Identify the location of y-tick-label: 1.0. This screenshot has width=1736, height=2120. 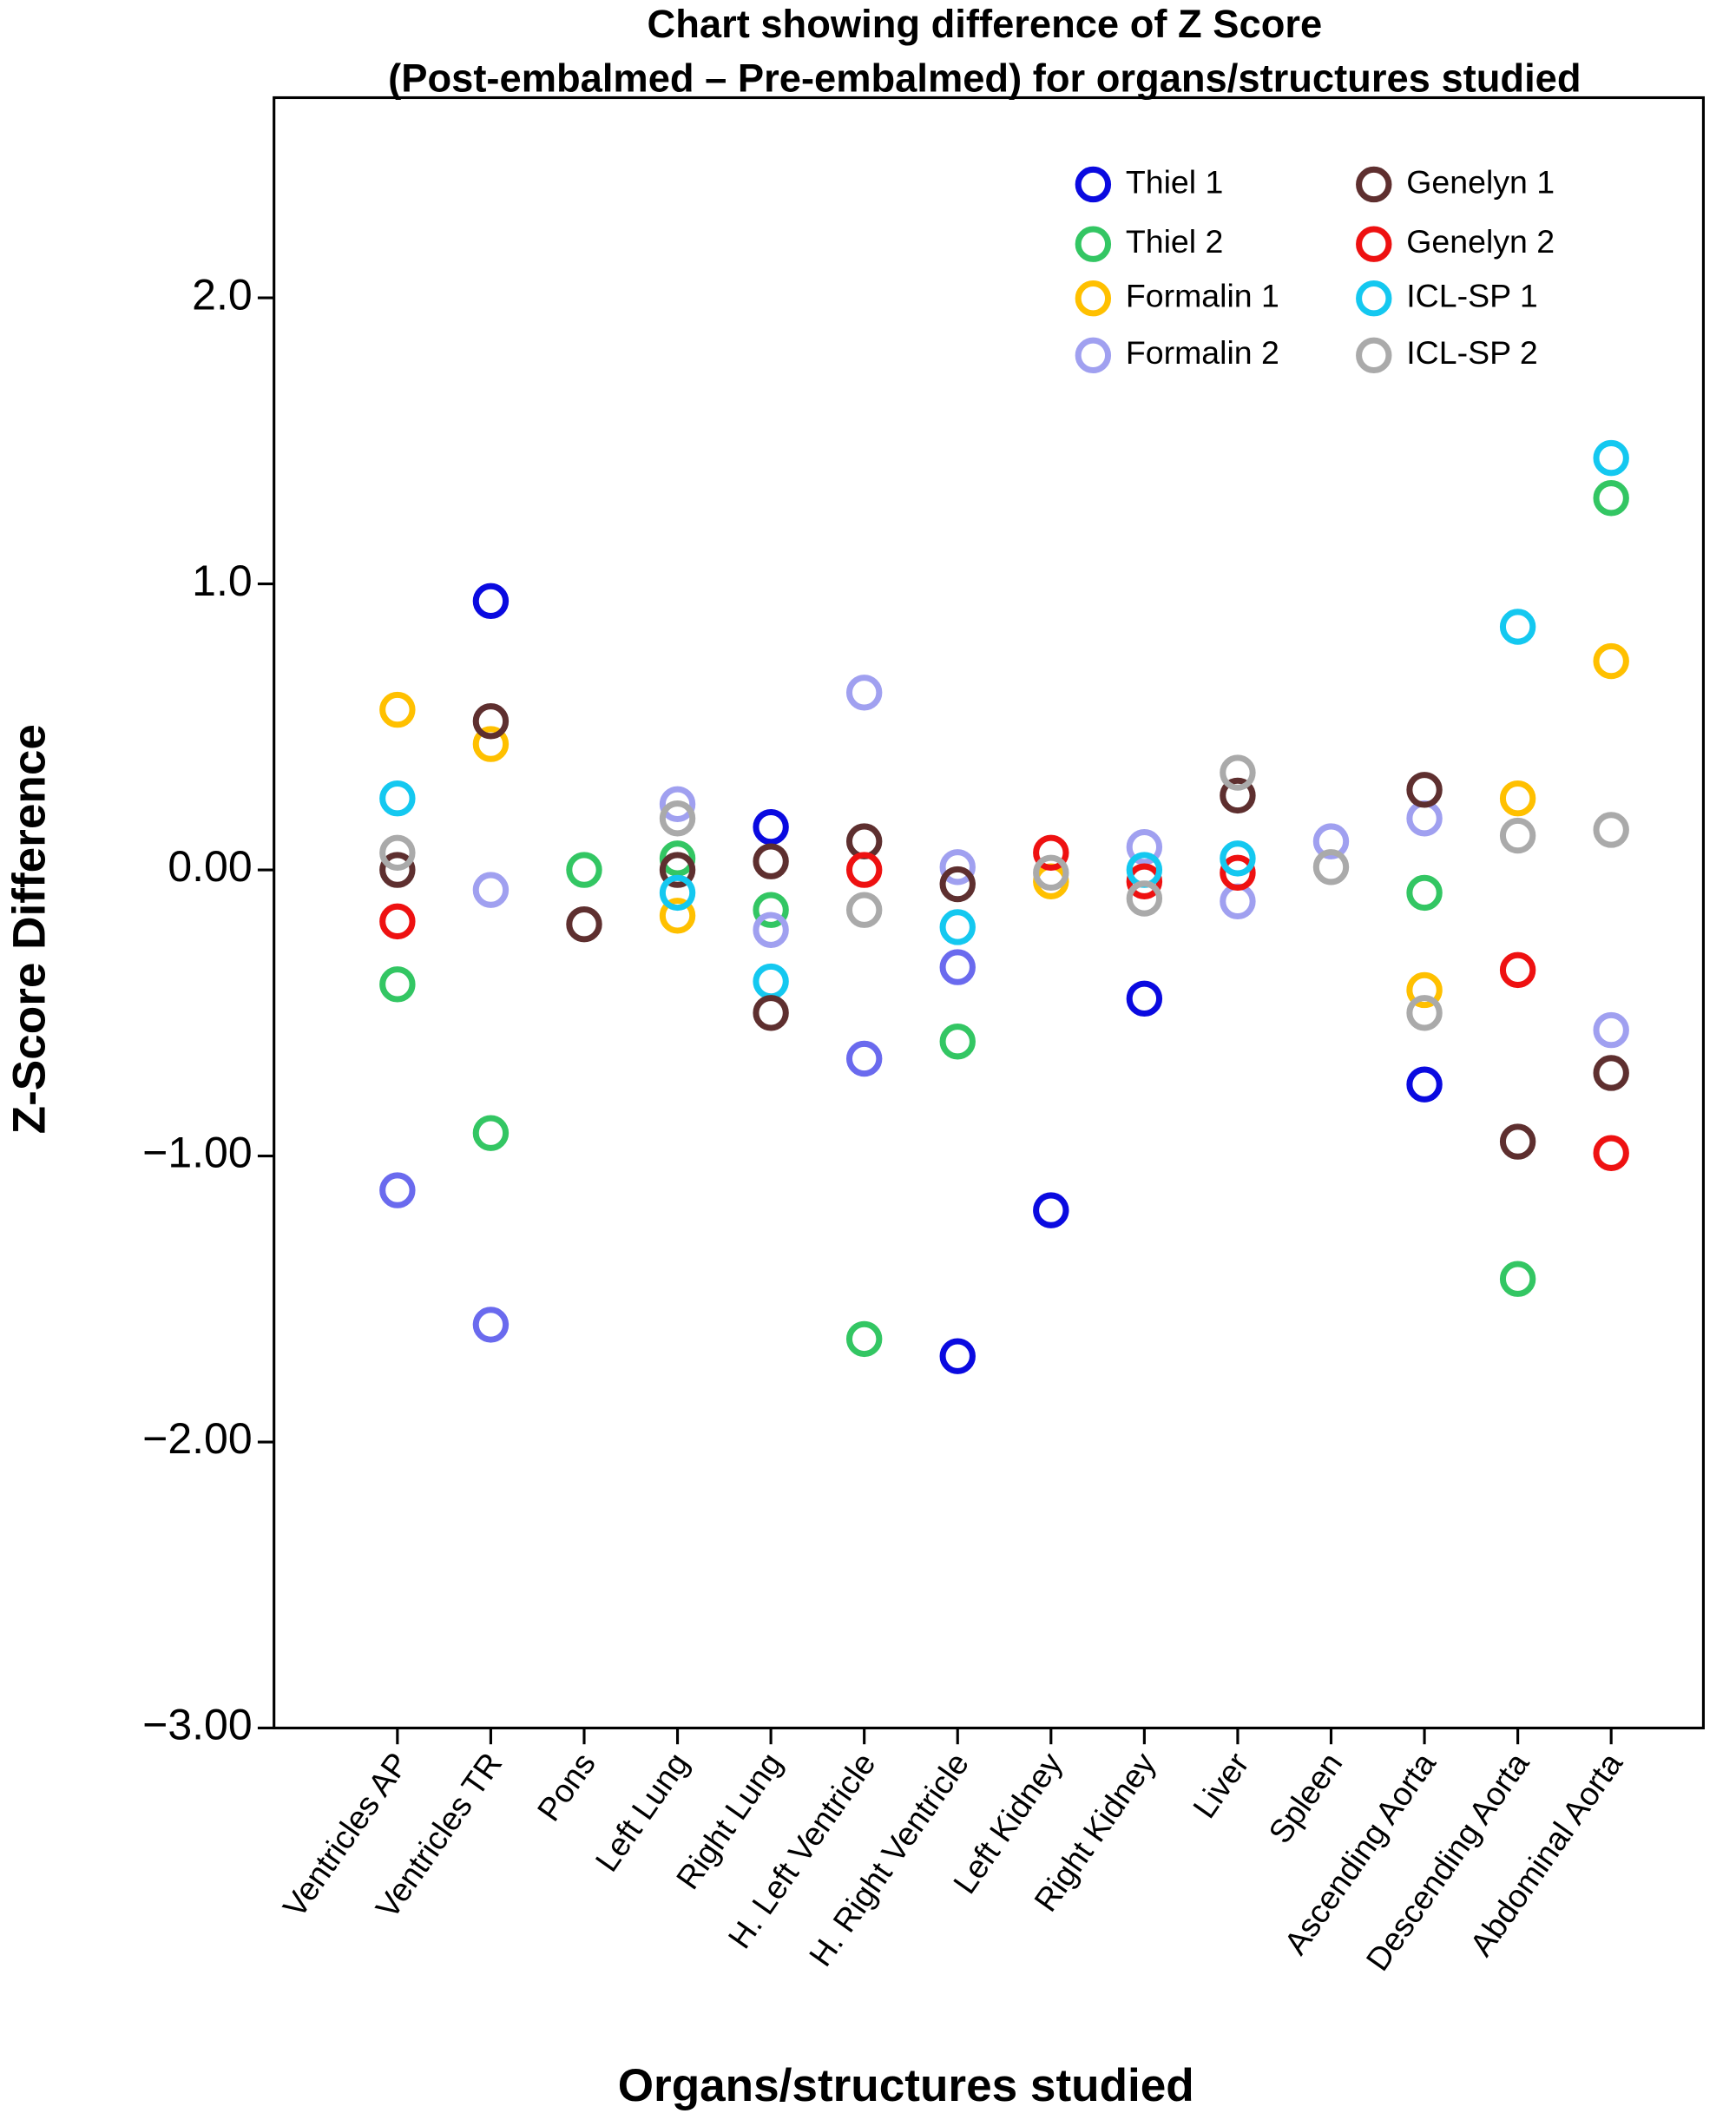
(222, 580).